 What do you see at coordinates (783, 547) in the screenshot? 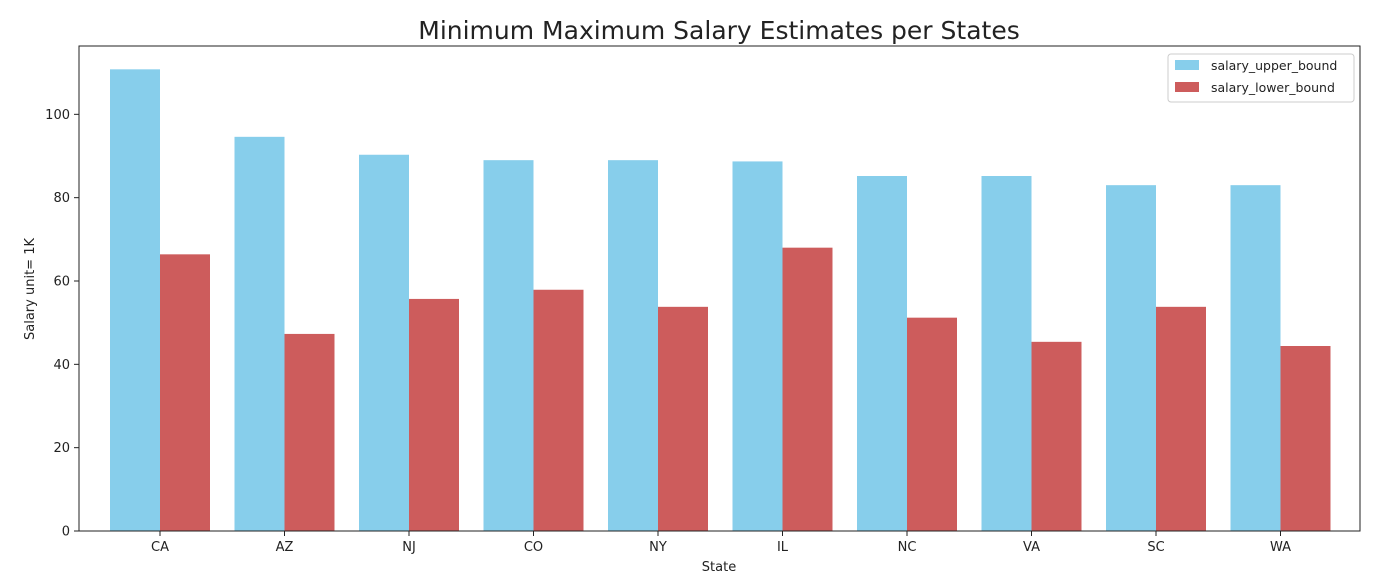
I see `x-tick-label: IL` at bounding box center [783, 547].